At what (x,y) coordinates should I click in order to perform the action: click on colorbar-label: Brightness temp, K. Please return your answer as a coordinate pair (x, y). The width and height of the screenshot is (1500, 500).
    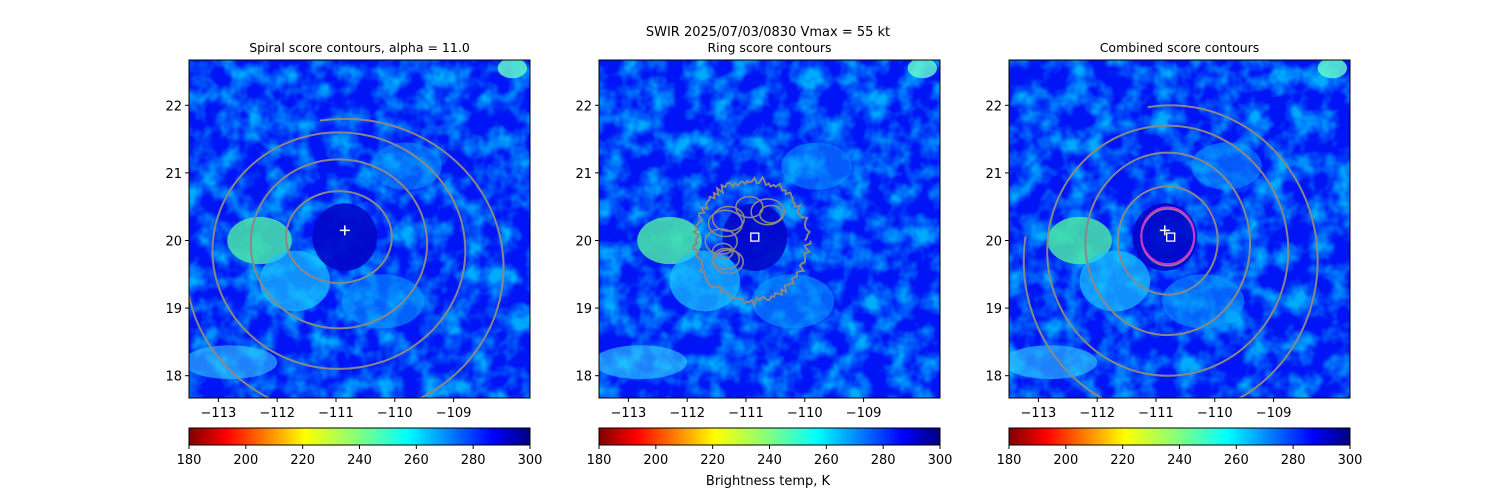
    Looking at the image, I should click on (768, 481).